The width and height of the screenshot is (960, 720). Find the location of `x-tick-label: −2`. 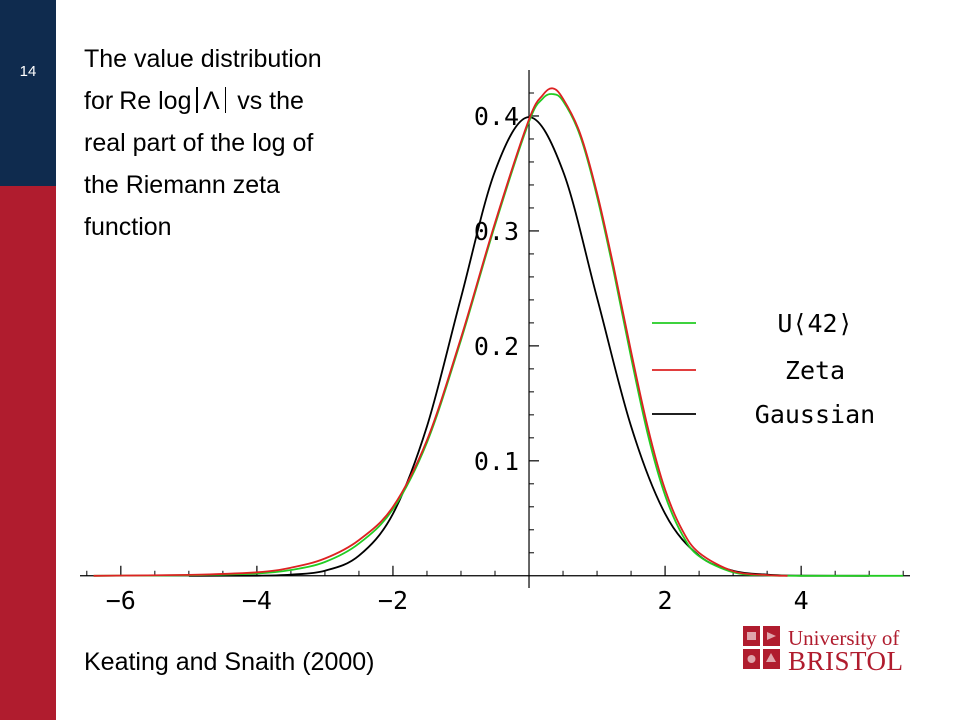

x-tick-label: −2 is located at coordinates (393, 600).